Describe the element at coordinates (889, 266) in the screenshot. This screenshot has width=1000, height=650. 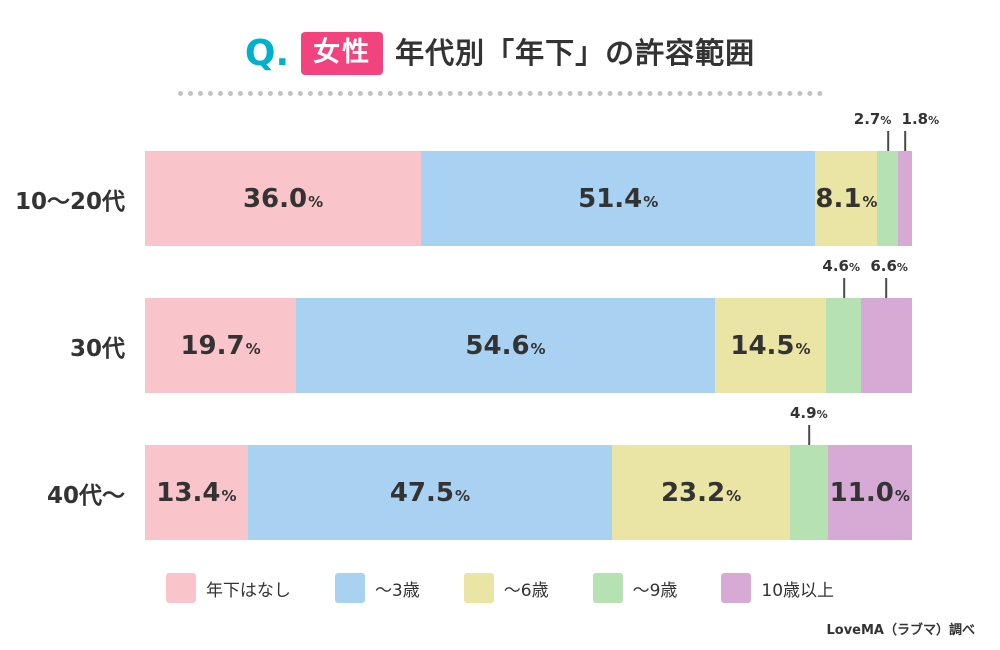
I see `callout-value: 6.6%` at that location.